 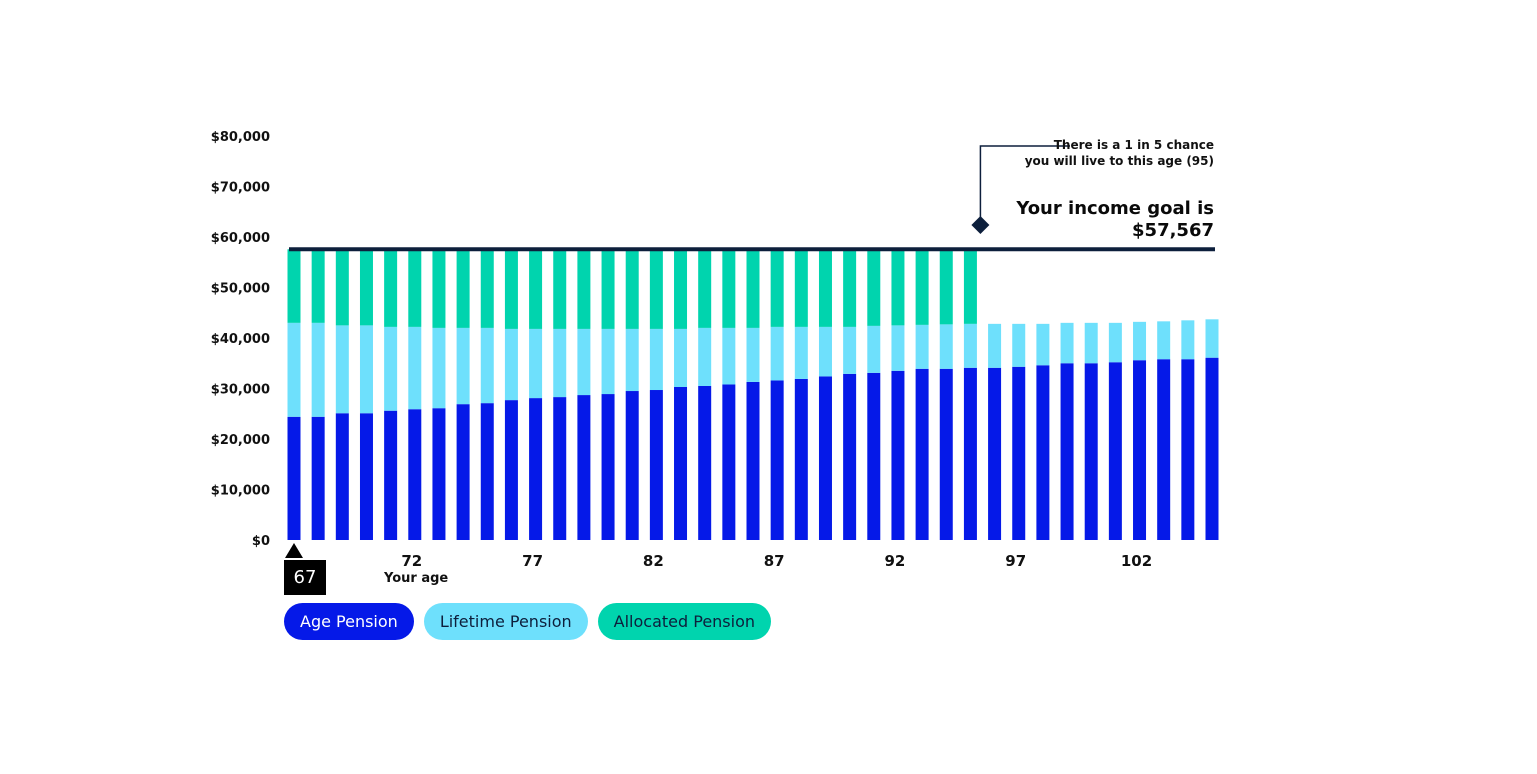 I want to click on legend-lifetime-pension: Lifetime Pension, so click(x=505, y=621).